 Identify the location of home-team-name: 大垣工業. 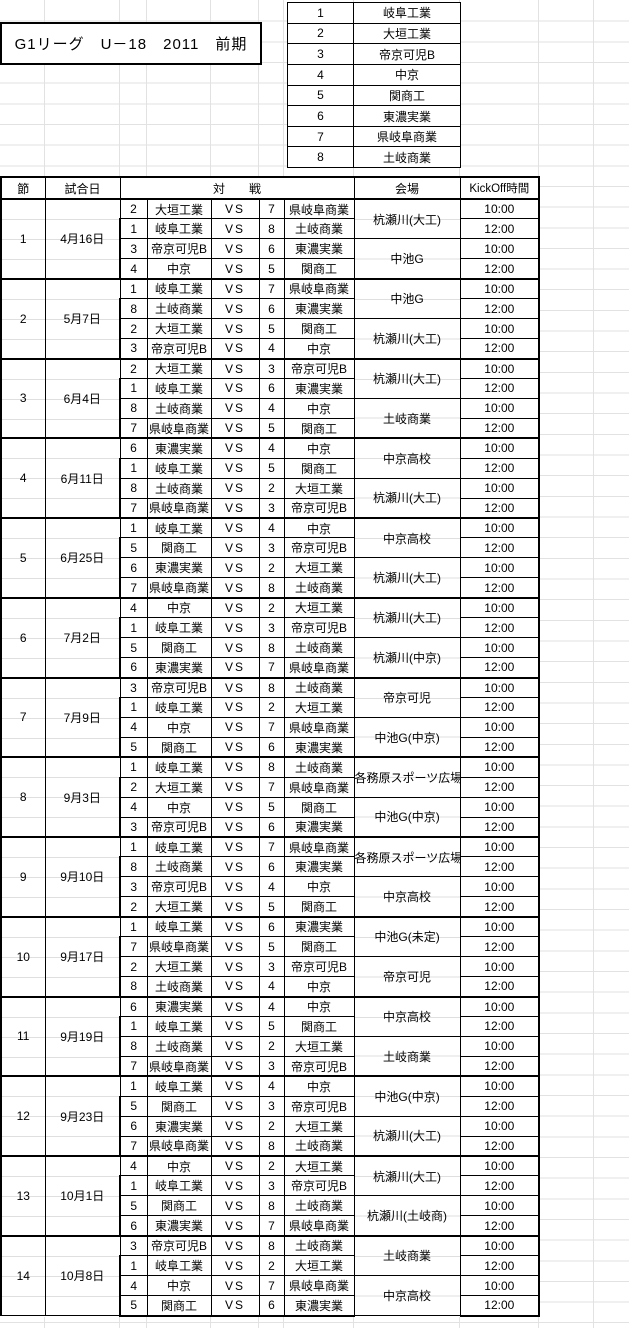
(179, 209).